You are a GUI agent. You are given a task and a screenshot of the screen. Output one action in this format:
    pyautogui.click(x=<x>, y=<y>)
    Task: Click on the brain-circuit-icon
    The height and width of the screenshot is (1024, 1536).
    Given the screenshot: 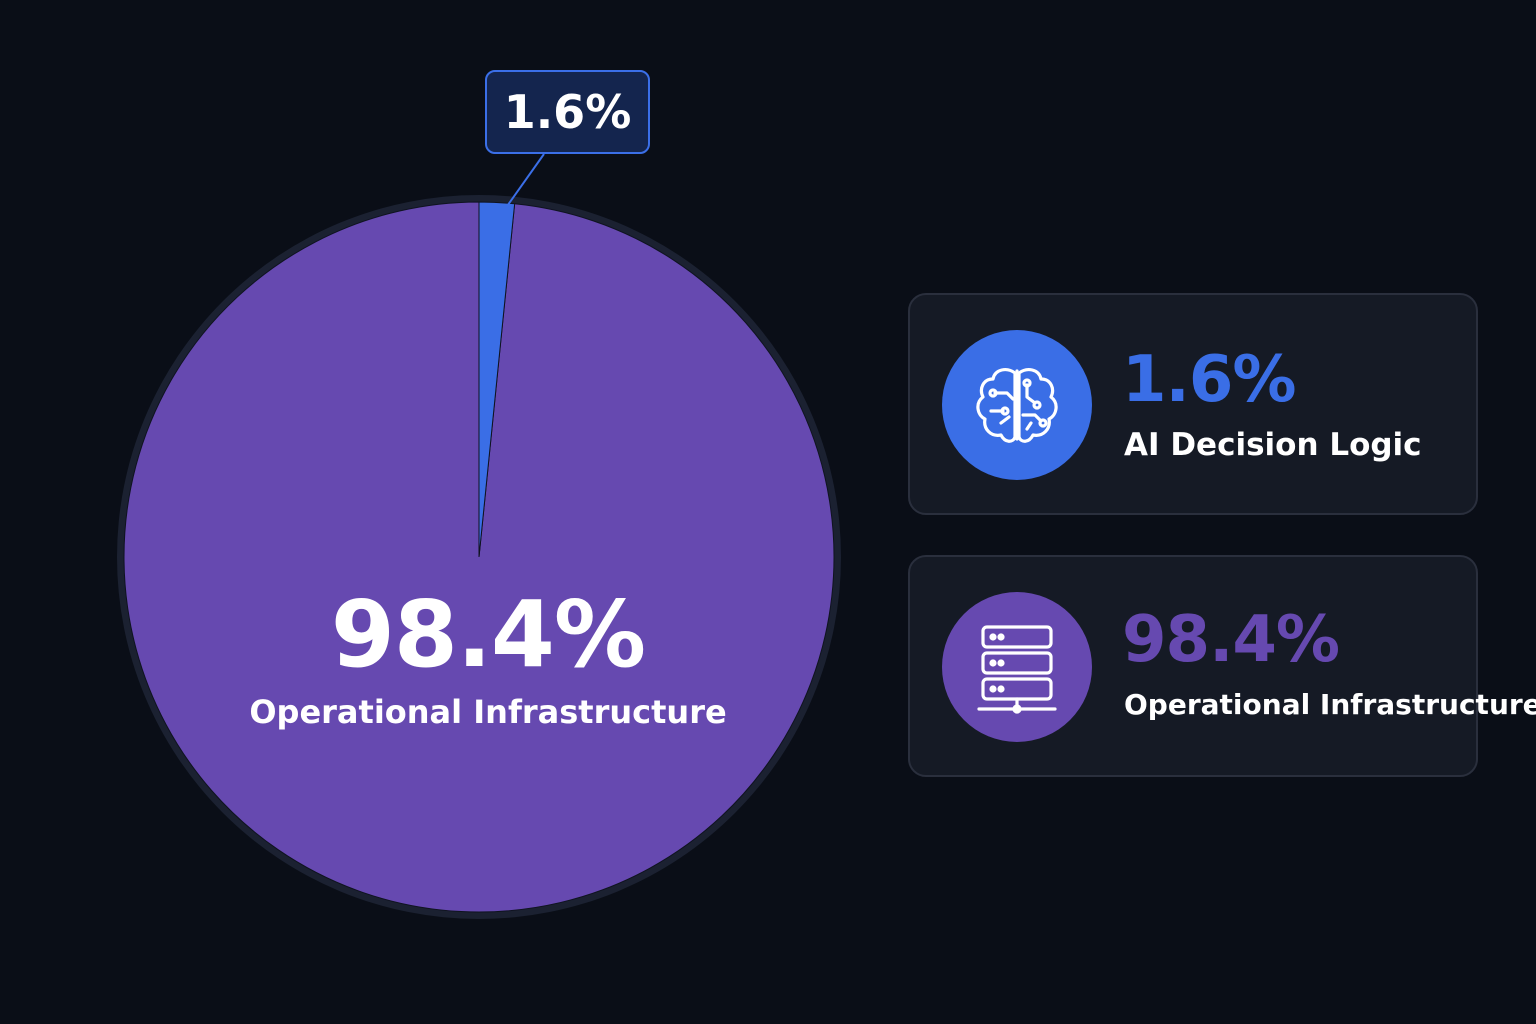 What is the action you would take?
    pyautogui.click(x=1017, y=405)
    